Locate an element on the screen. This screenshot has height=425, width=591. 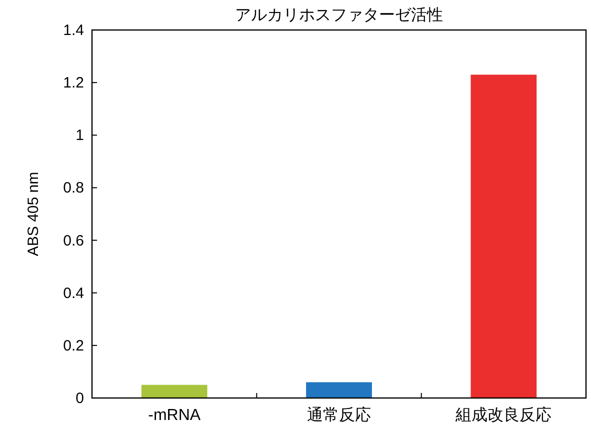
x-tick-label: -mRNA is located at coordinates (174, 415).